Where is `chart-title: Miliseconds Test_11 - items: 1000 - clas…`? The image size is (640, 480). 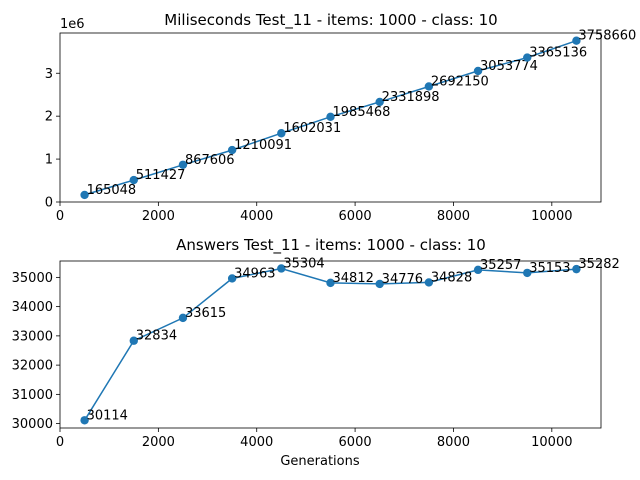
chart-title: Miliseconds Test_11 - items: 1000 - clas… is located at coordinates (330, 20).